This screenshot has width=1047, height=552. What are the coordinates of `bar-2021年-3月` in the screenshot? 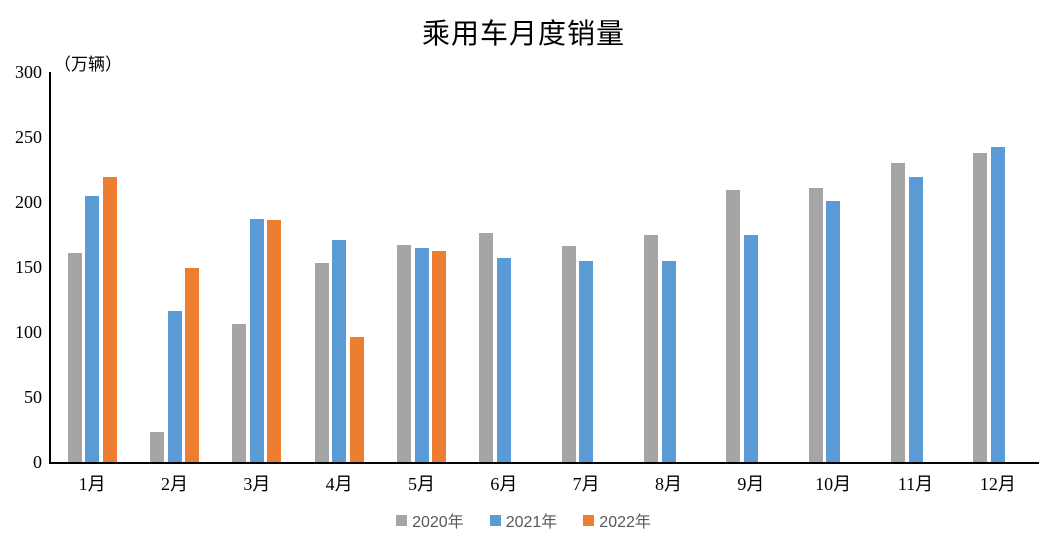 It's located at (256, 340).